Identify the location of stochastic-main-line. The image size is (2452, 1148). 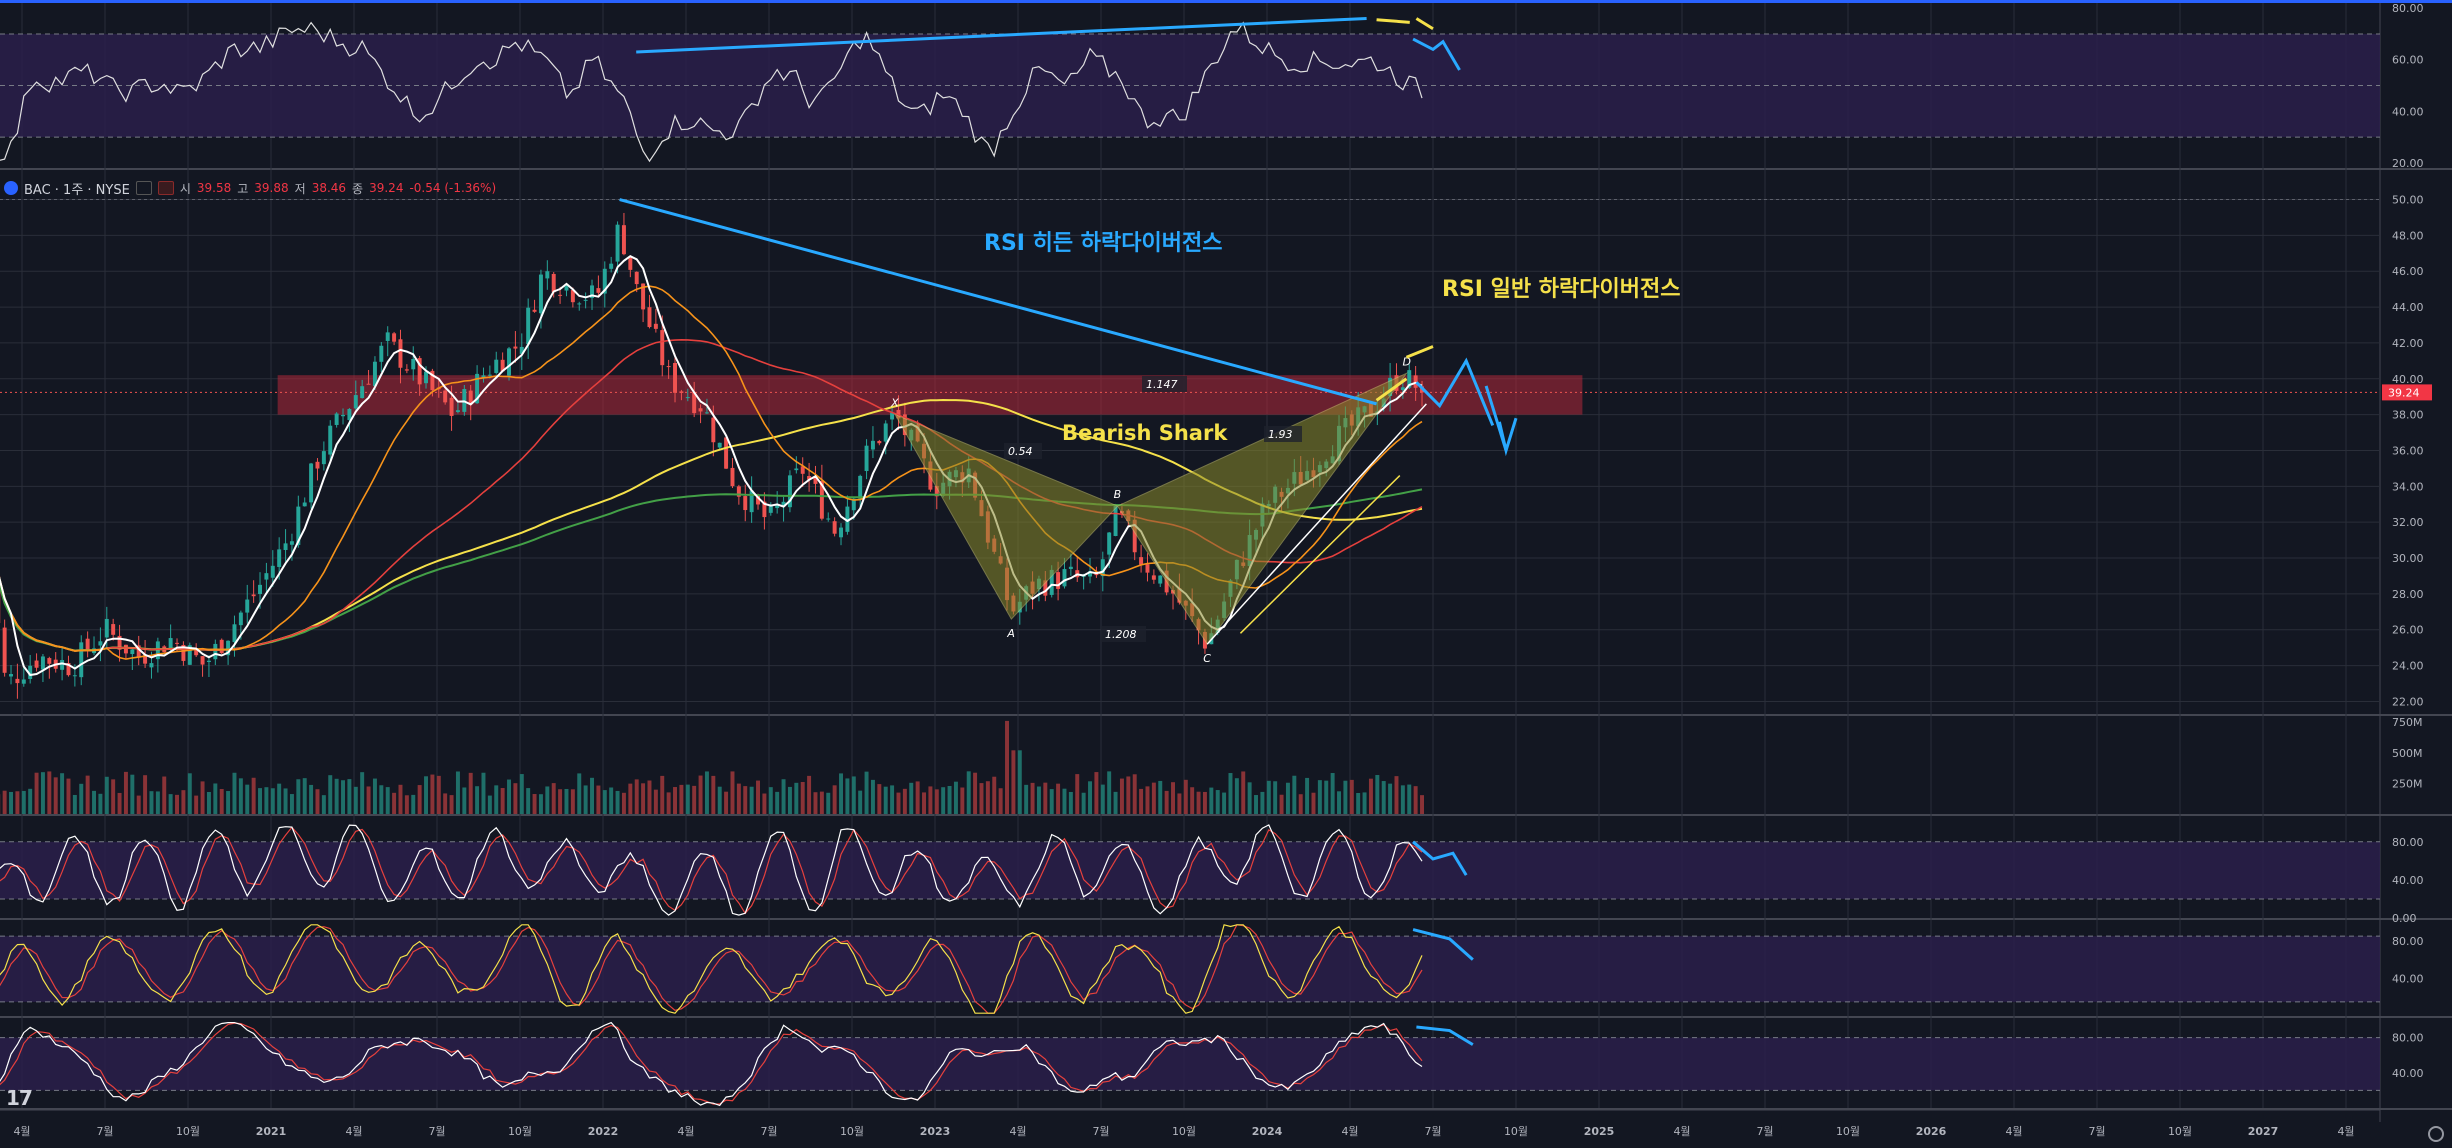
(711, 969).